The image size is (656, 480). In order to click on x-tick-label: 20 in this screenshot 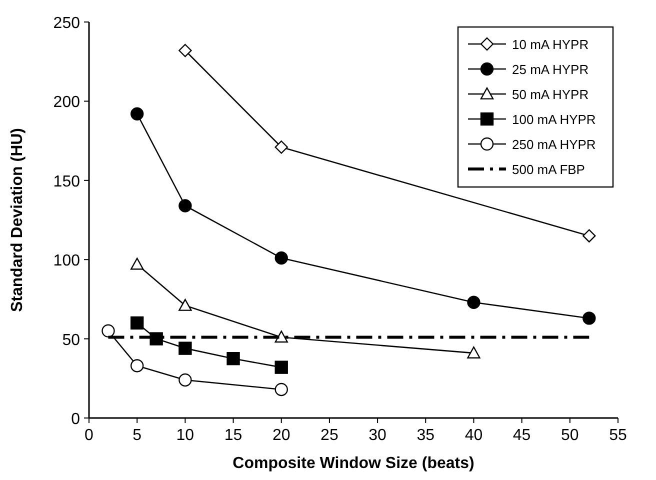, I will do `click(281, 435)`.